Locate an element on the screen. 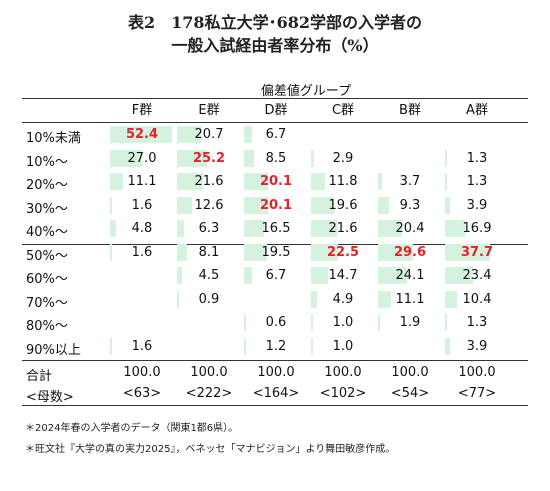  column-header-2: E群 is located at coordinates (209, 110).